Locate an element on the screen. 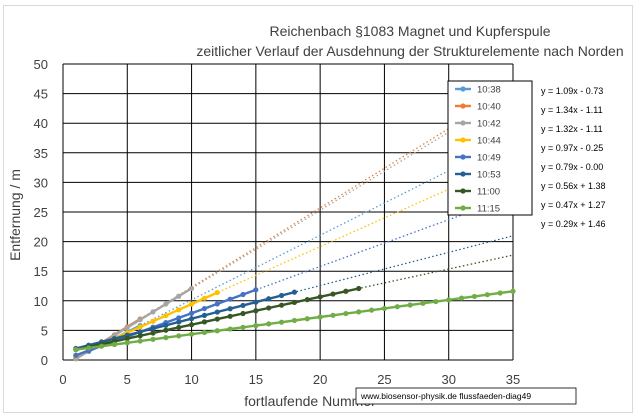 The width and height of the screenshot is (640, 418). equation-1100: y = 0.47x + 1.27 is located at coordinates (573, 205).